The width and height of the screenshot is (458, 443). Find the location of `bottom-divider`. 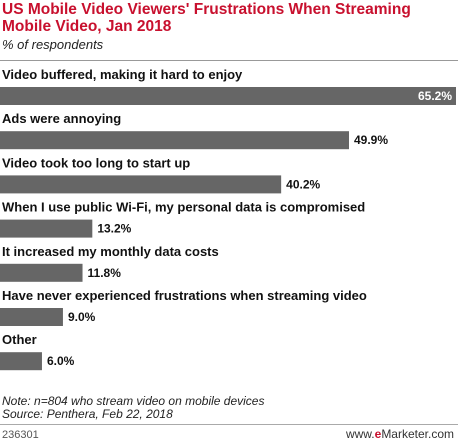

bottom-divider is located at coordinates (229, 424).